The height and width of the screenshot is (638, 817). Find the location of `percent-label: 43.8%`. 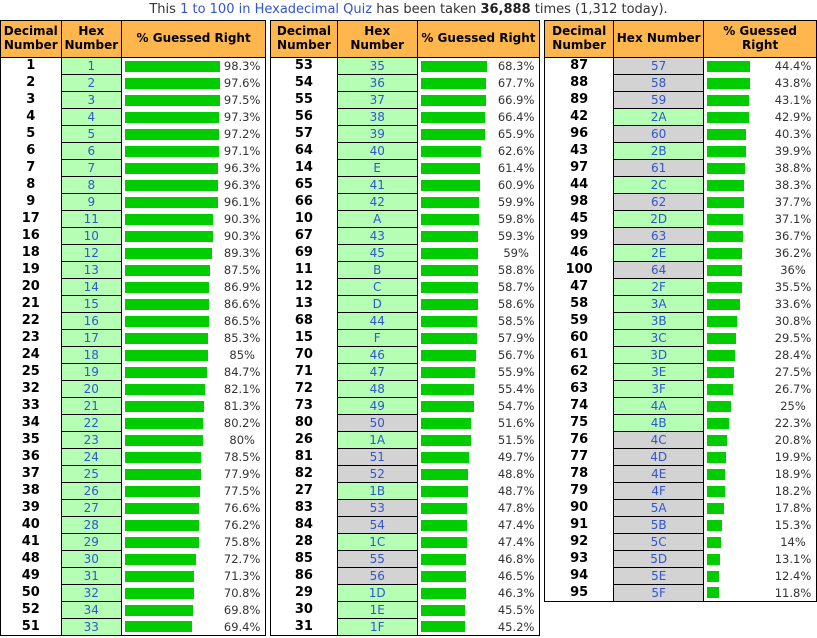

percent-label: 43.8% is located at coordinates (793, 83).